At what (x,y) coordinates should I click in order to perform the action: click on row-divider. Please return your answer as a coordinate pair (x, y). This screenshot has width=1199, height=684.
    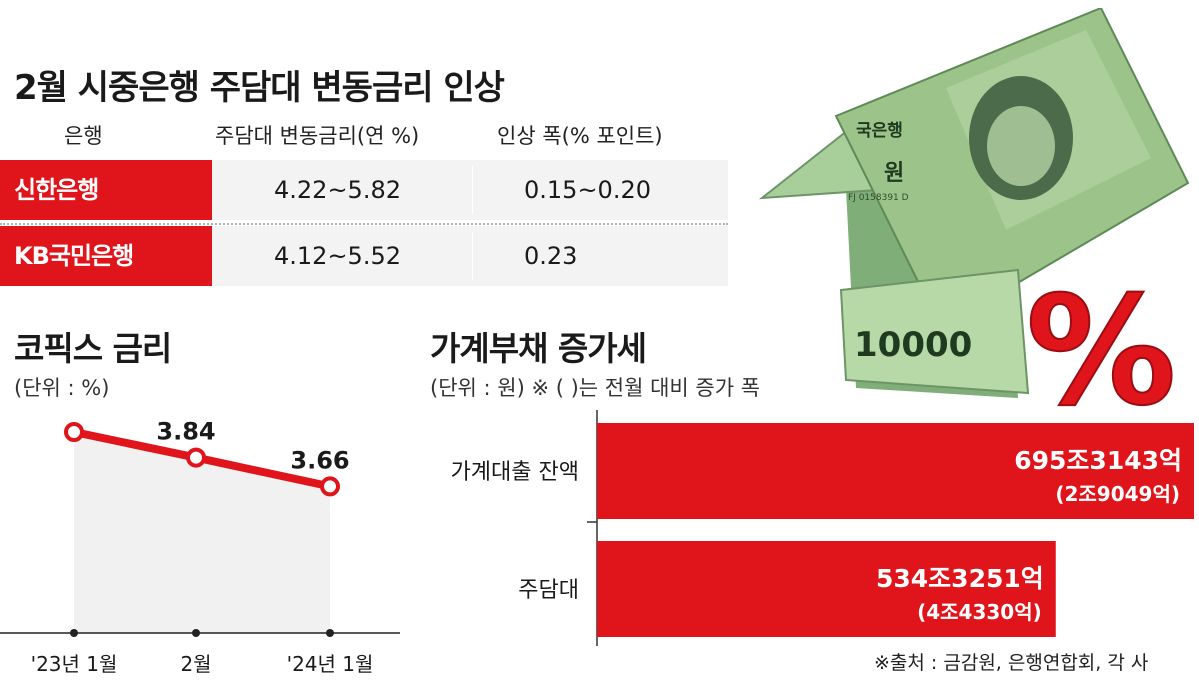
    Looking at the image, I should click on (364, 224).